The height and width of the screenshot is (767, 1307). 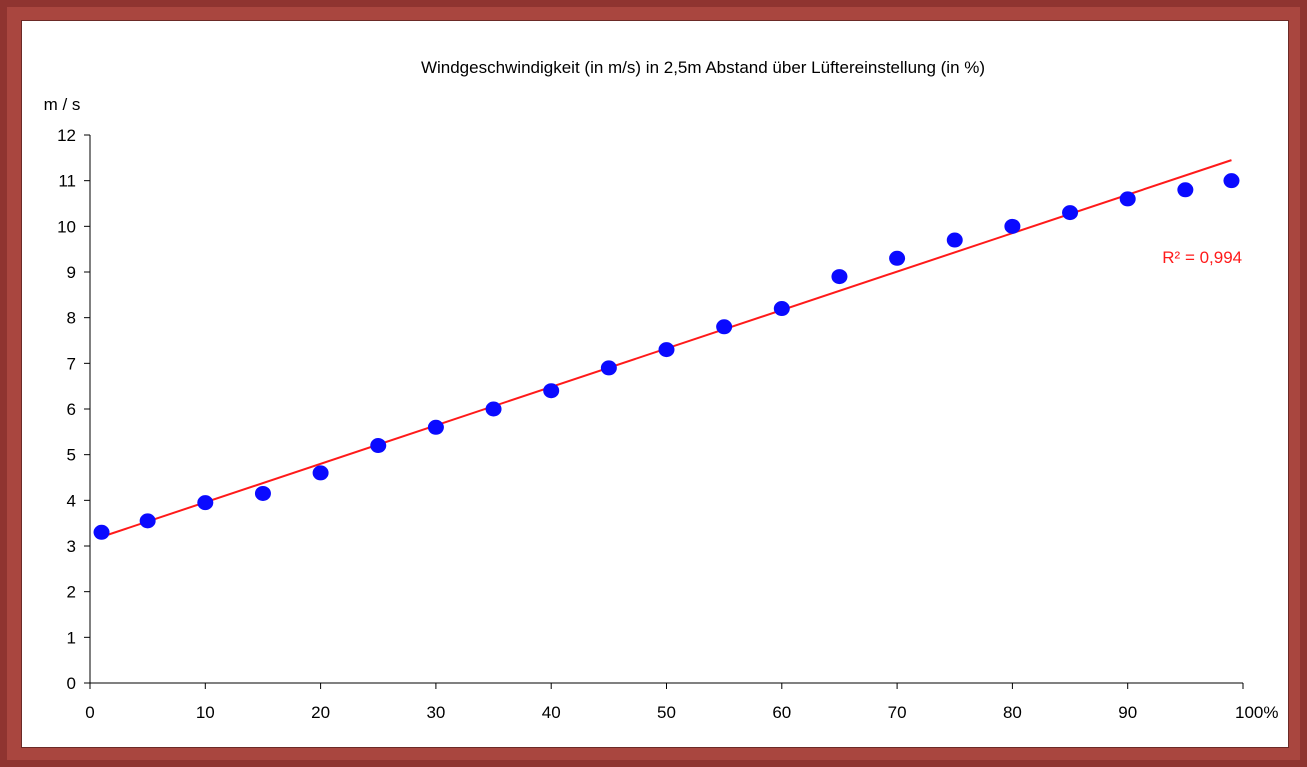 What do you see at coordinates (62, 104) in the screenshot?
I see `y-axis-label: m / s` at bounding box center [62, 104].